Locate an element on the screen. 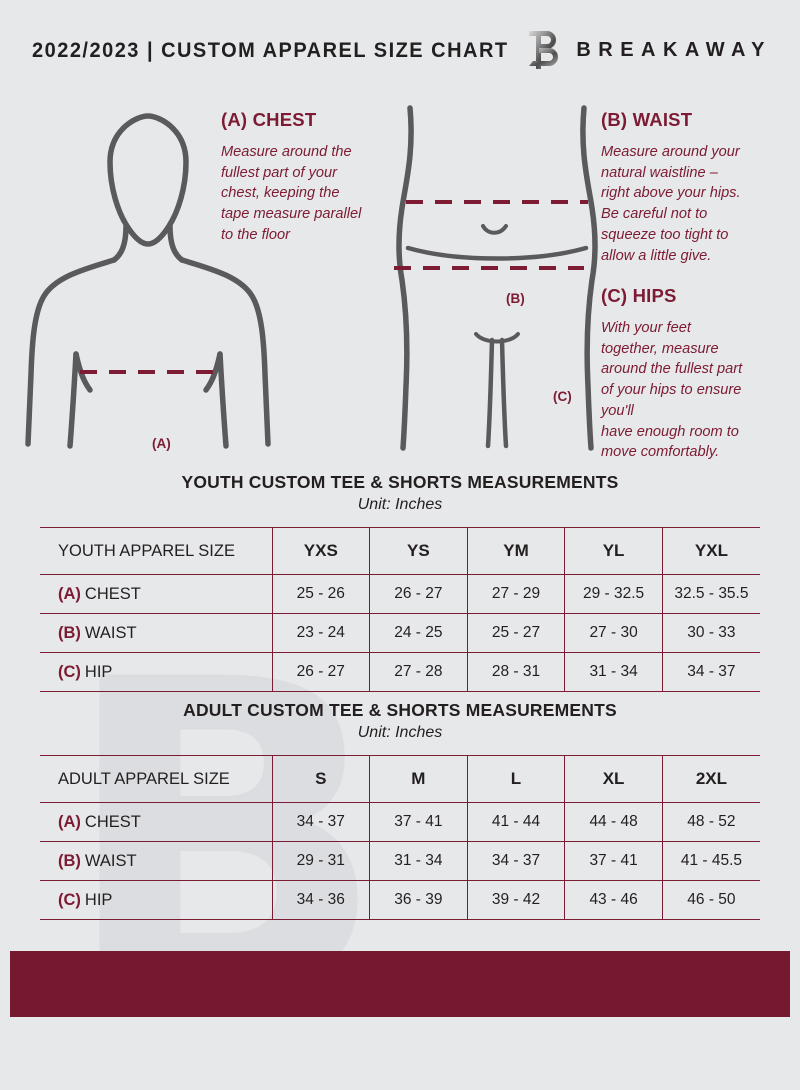 Image resolution: width=800 pixels, height=1090 pixels. adult-section-unit: Unit: Inches is located at coordinates (400, 732).